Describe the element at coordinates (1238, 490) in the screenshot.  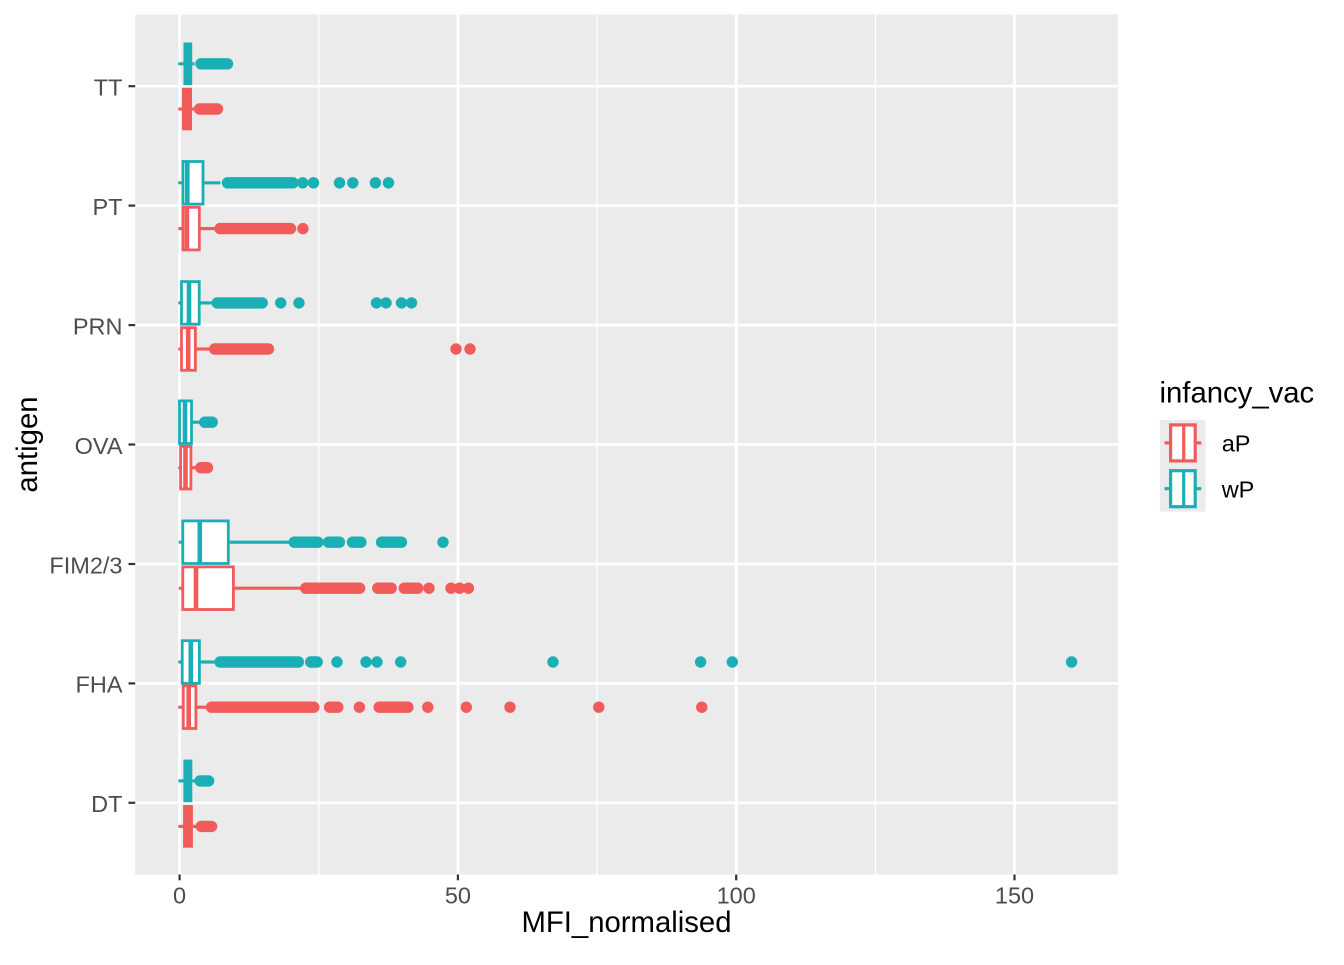
I see `svg-text: wP` at that location.